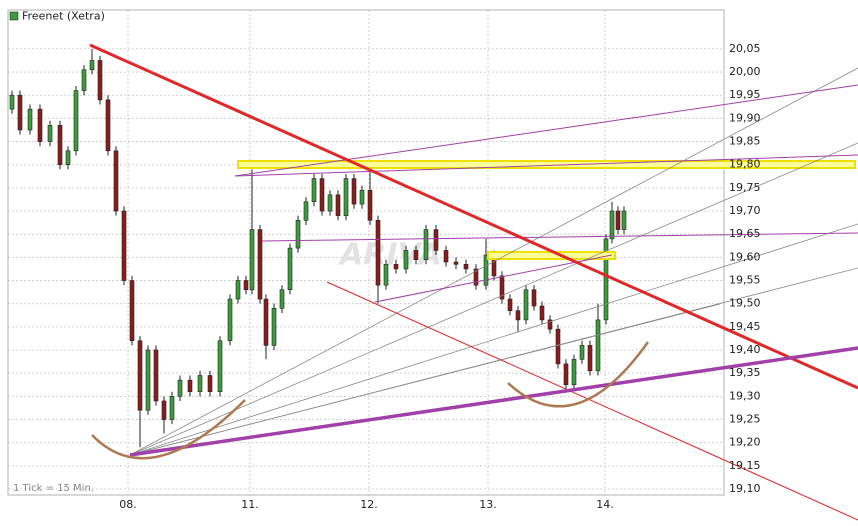  I want to click on y-tick-label: 19,90, so click(745, 117).